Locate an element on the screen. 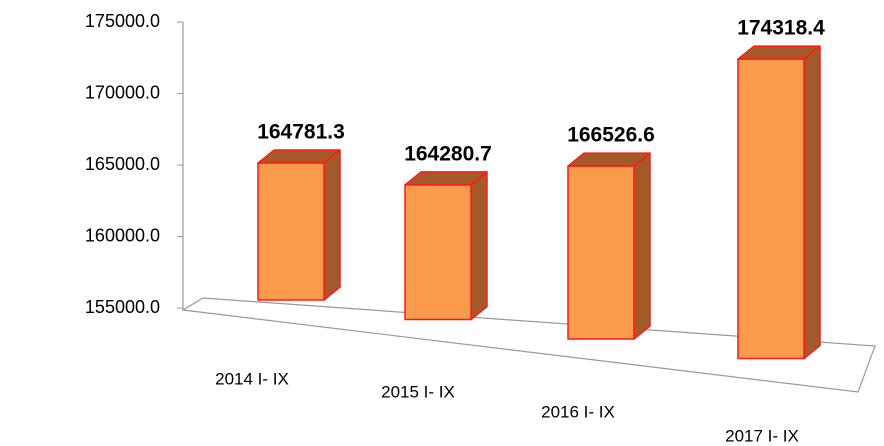  value-label: 174318.4 is located at coordinates (781, 28).